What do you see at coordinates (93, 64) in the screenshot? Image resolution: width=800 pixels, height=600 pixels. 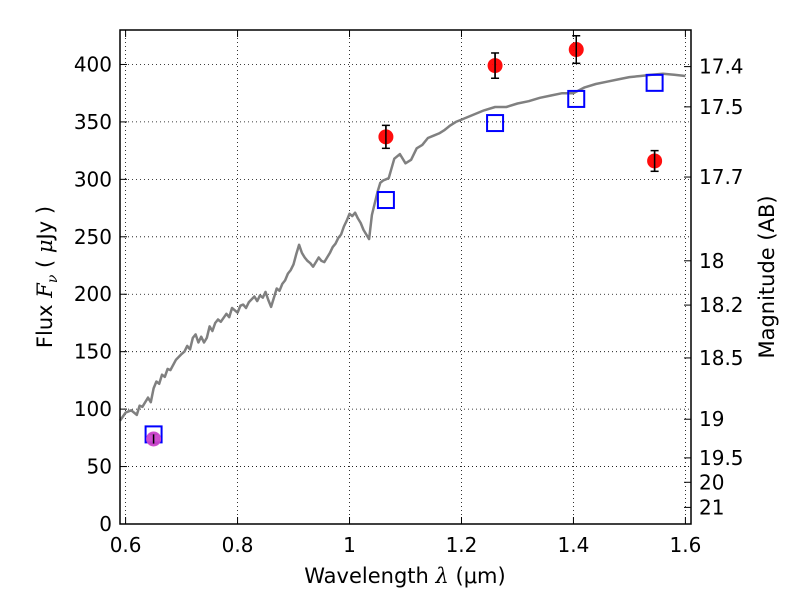 I see `y-tick-label: 400` at bounding box center [93, 64].